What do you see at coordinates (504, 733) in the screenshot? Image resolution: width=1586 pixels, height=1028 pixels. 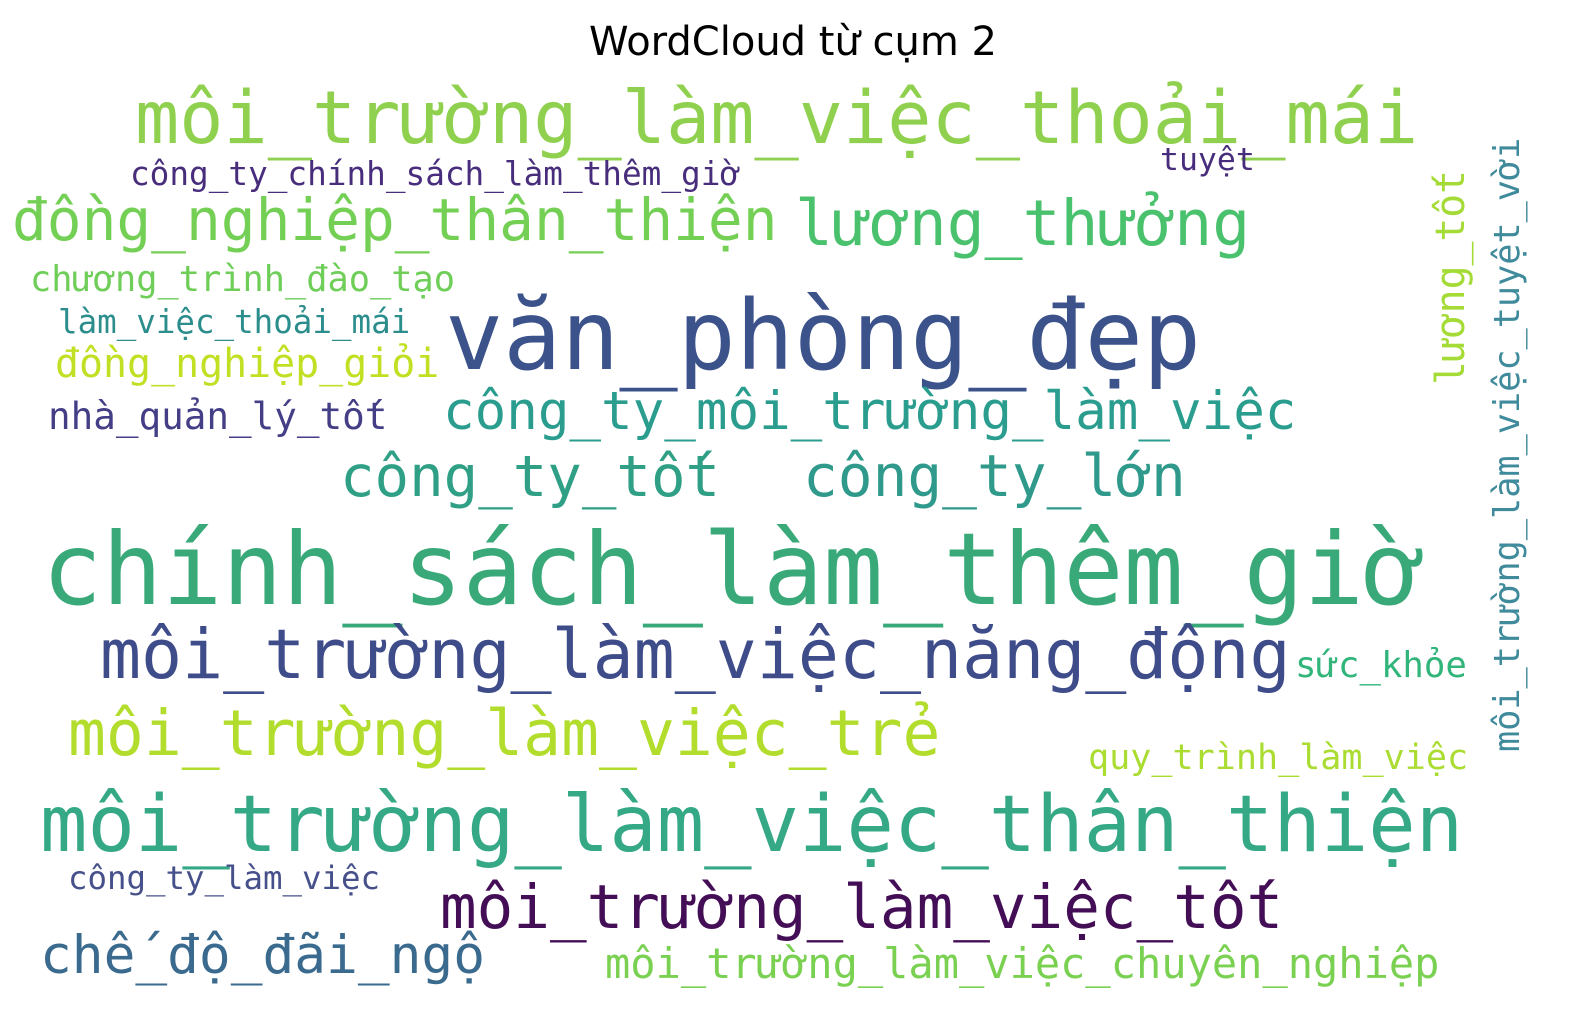 I see `word-cloud-term: môi_trường_làm_việc_trẻ` at bounding box center [504, 733].